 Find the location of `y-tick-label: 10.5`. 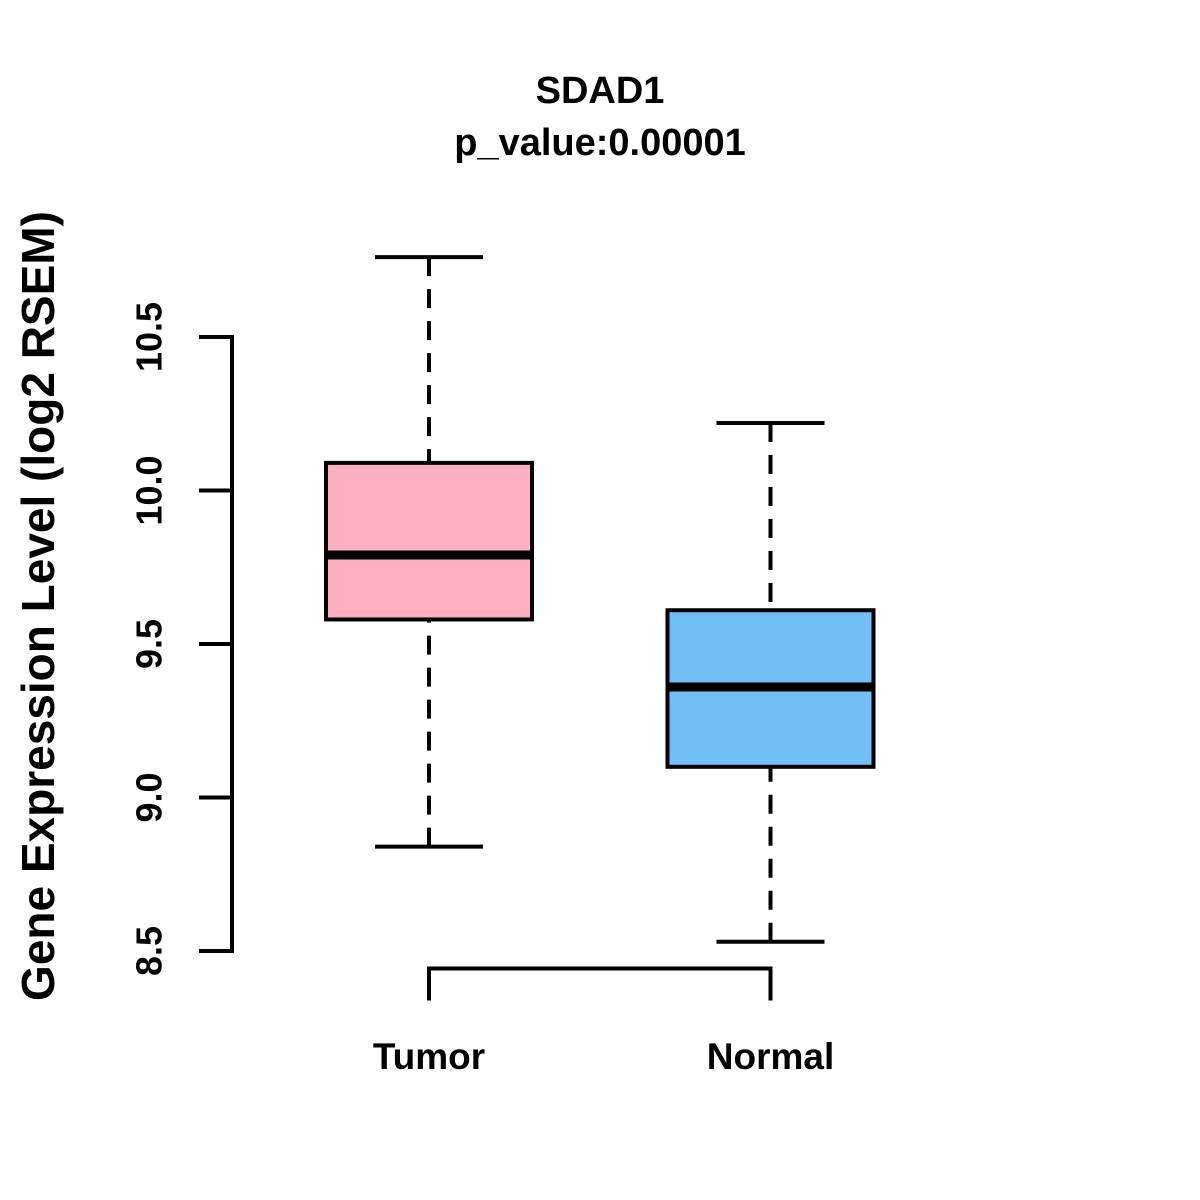

y-tick-label: 10.5 is located at coordinates (149, 337).